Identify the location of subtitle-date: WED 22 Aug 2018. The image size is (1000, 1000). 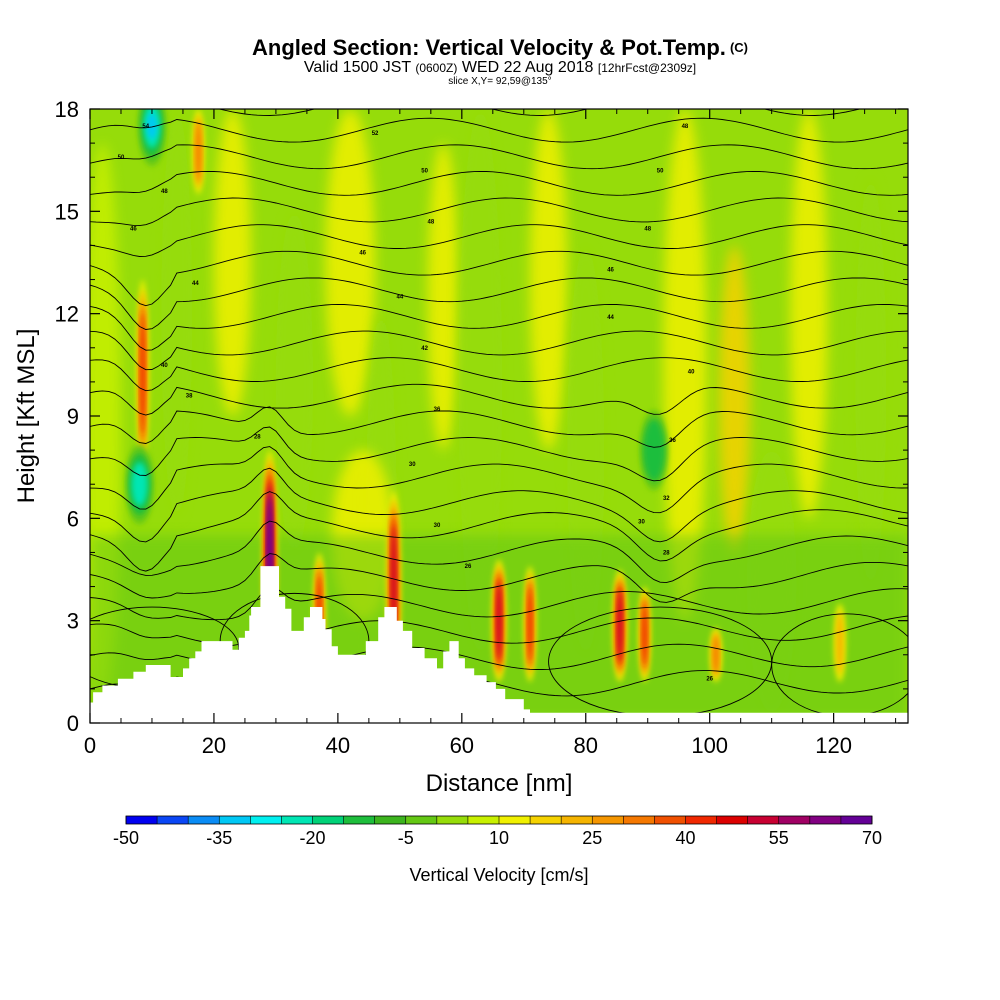
(527, 67).